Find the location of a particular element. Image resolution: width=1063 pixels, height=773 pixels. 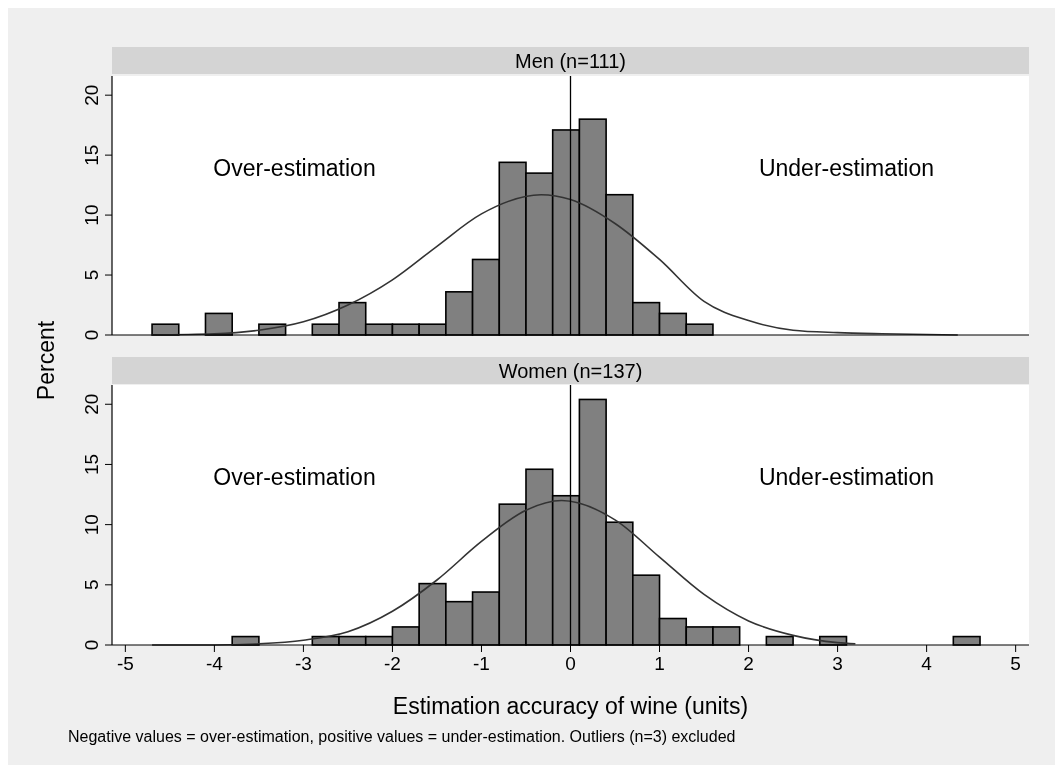

chart-title: Women (n=137) is located at coordinates (570, 370).